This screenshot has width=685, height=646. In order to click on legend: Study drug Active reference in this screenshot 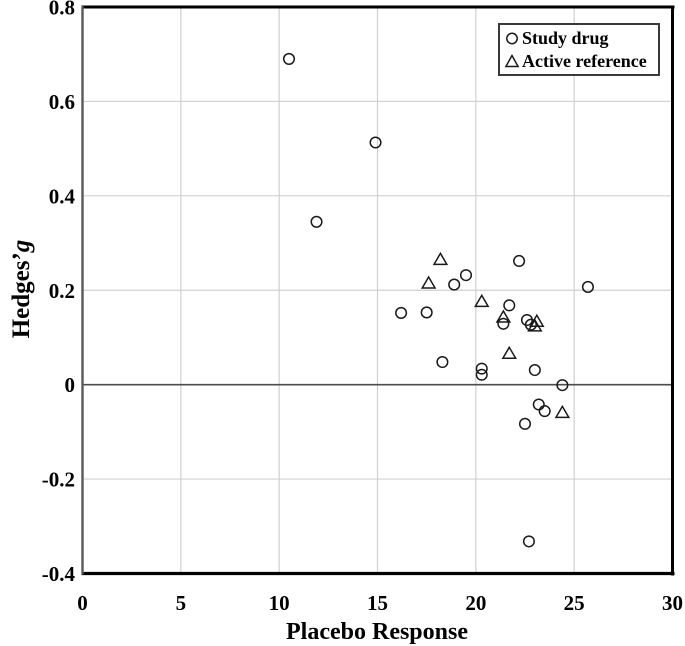, I will do `click(579, 49)`.